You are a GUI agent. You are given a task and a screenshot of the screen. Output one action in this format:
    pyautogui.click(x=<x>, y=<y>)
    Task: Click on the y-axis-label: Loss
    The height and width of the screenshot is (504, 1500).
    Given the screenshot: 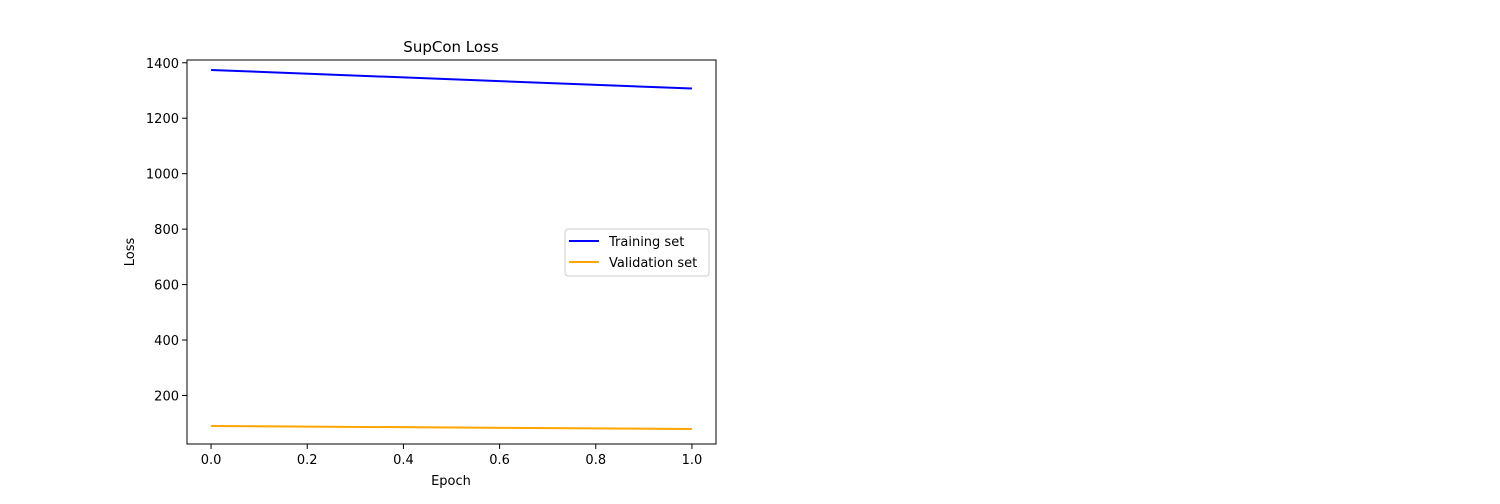 What is the action you would take?
    pyautogui.click(x=130, y=252)
    